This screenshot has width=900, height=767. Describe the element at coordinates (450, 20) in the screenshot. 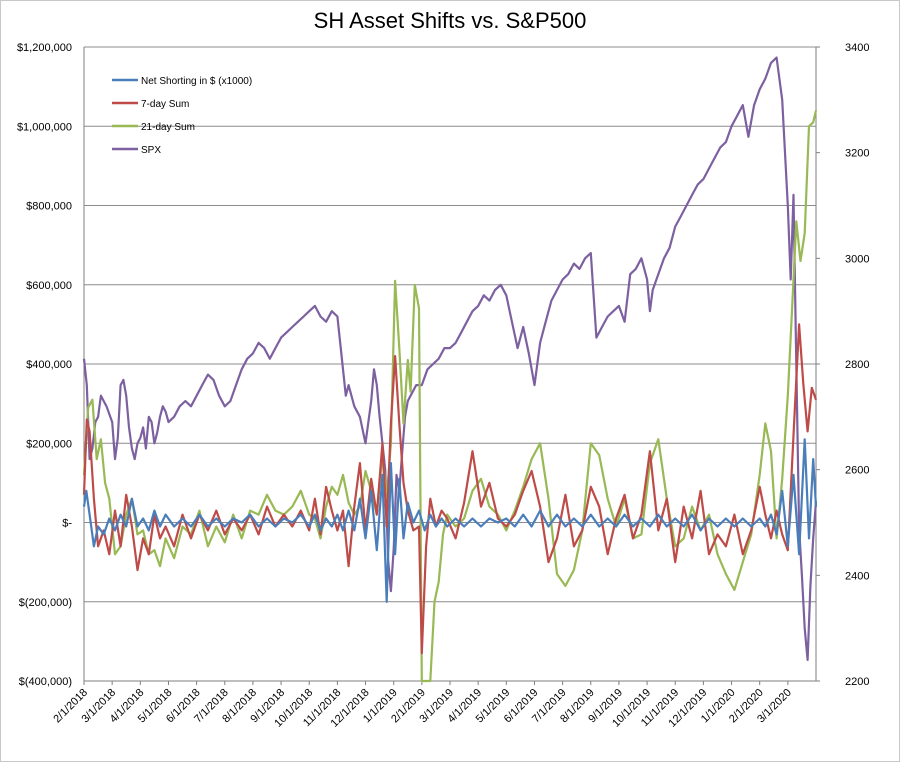

I see `chart-title: SH Asset Shifts vs. S&P500` at that location.